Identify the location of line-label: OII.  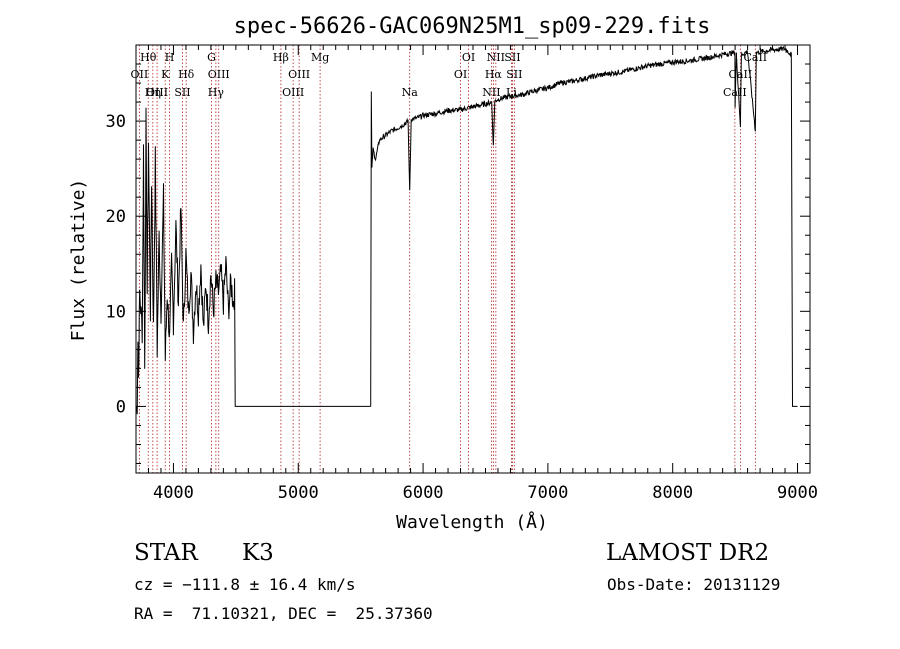
(140, 74).